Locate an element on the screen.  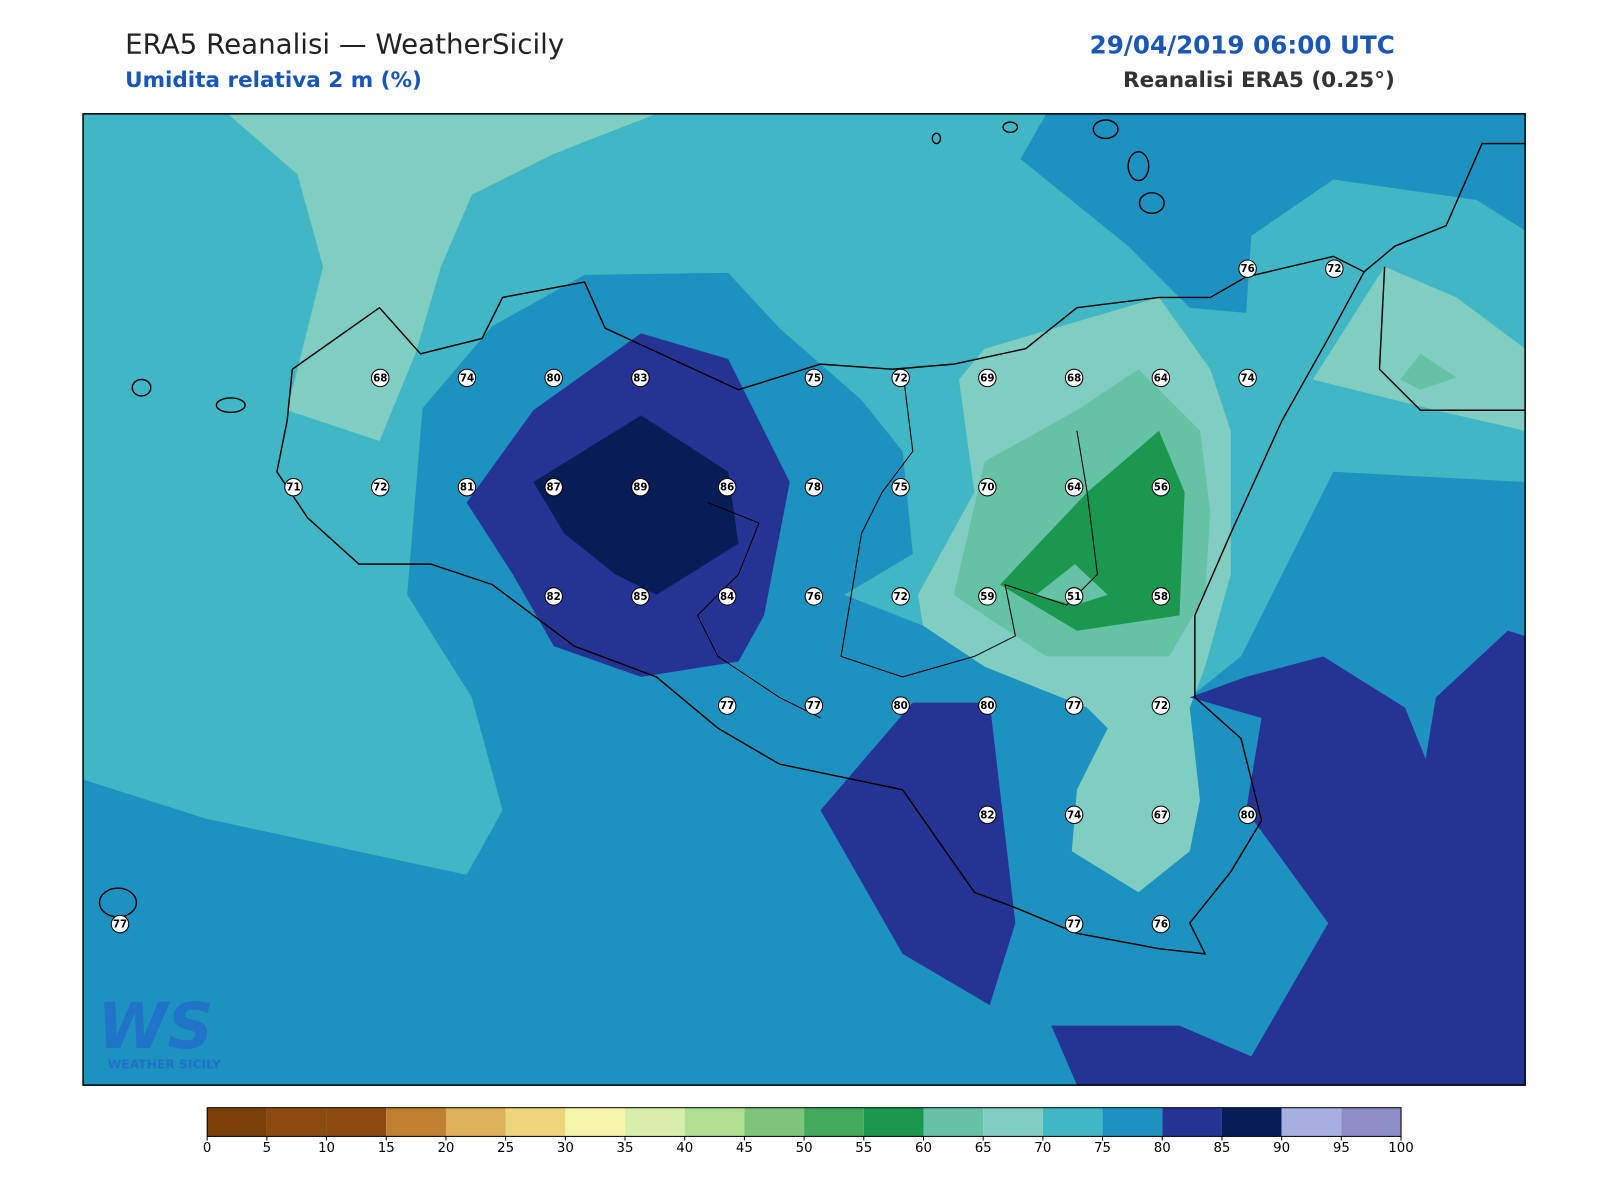
colorbar-tick-label: 65 is located at coordinates (983, 1148).